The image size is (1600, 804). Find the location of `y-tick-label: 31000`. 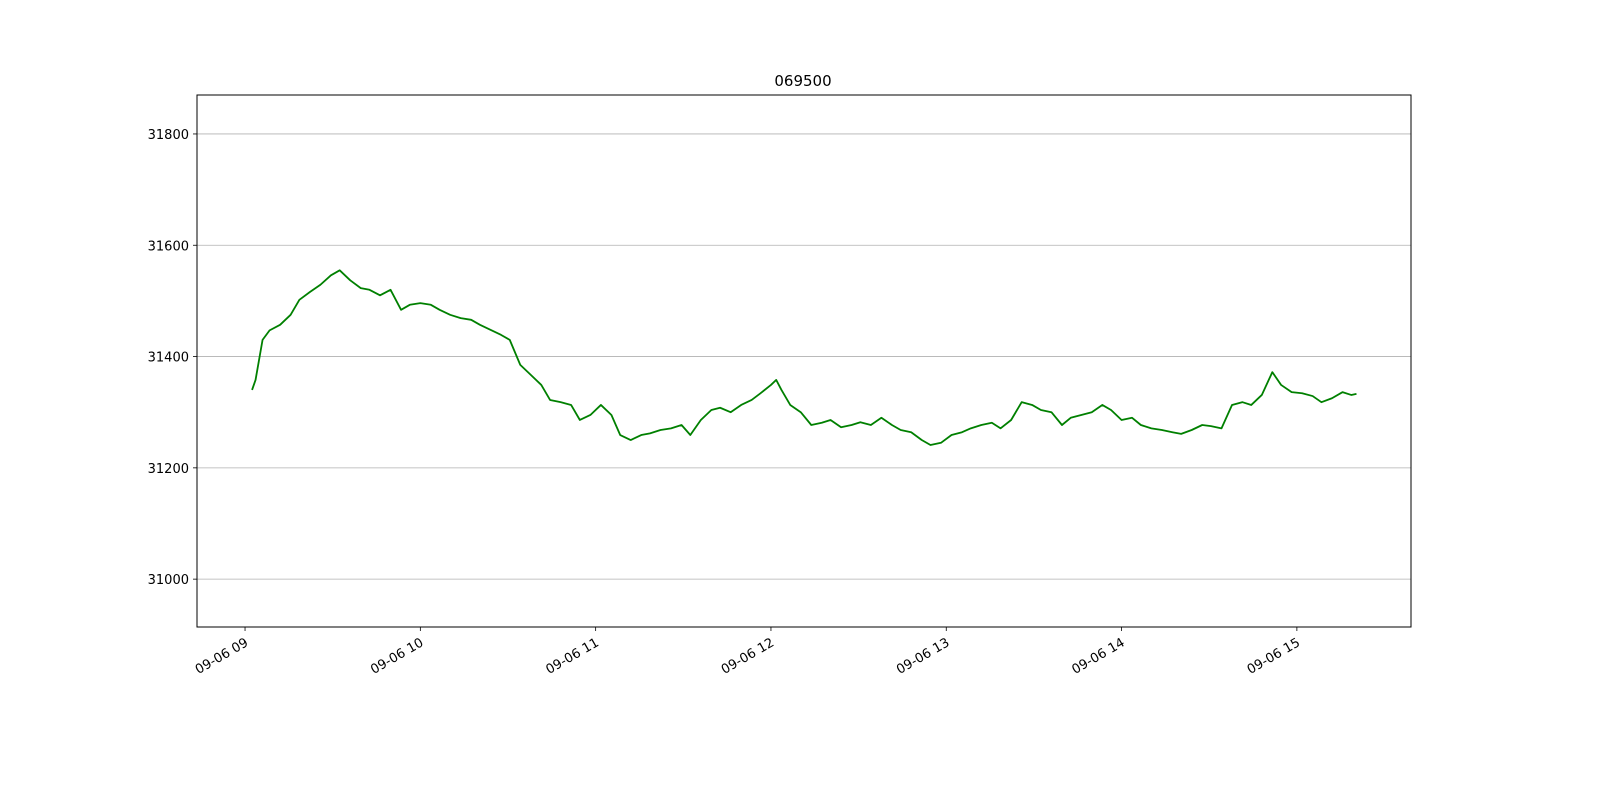

y-tick-label: 31000 is located at coordinates (168, 580).